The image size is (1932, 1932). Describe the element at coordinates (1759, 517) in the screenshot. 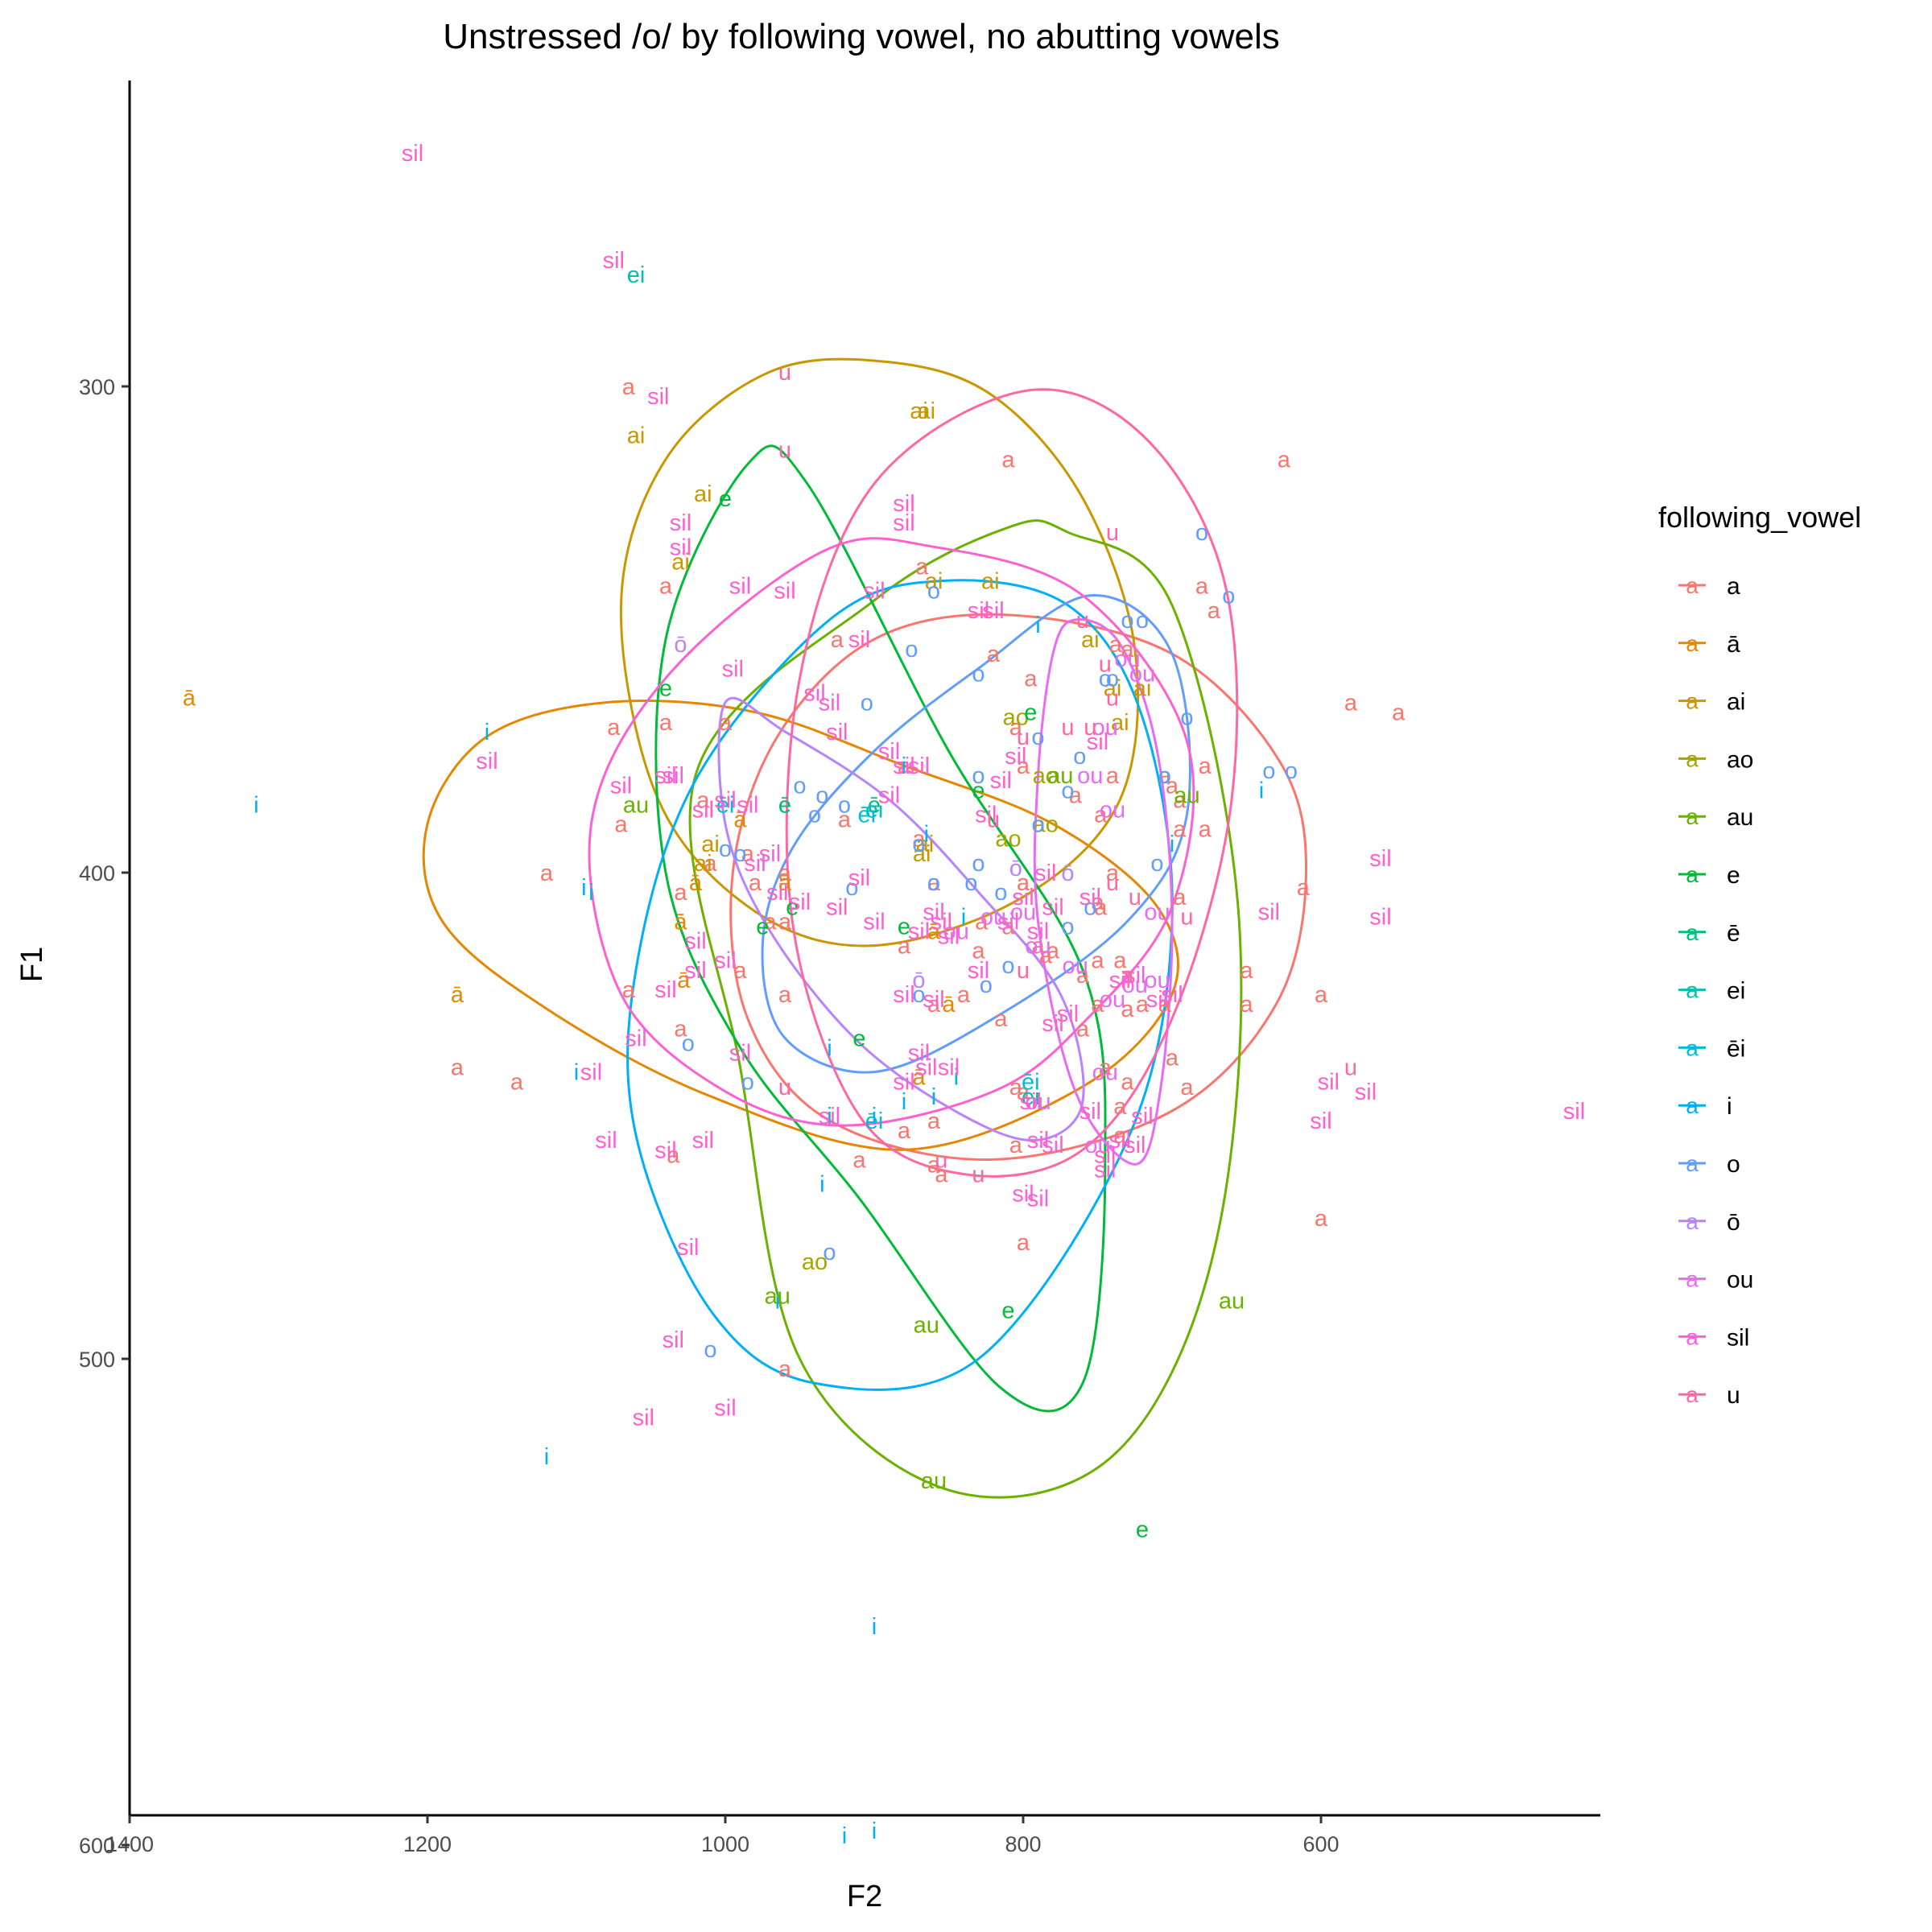

I see `legend-title: following_vowel` at that location.